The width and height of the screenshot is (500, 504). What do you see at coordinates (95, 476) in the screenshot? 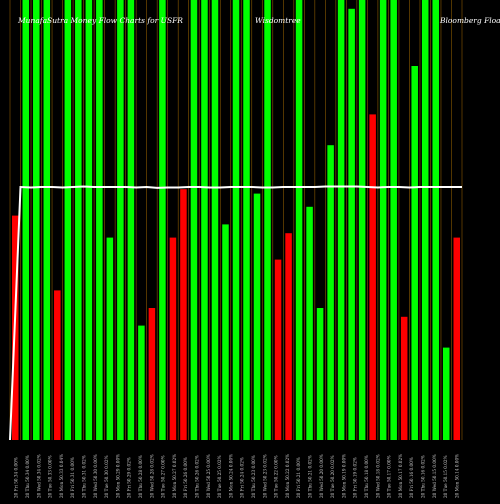
I see `x-tick-label: 20 Wed 50.30 0.00%` at bounding box center [95, 476].